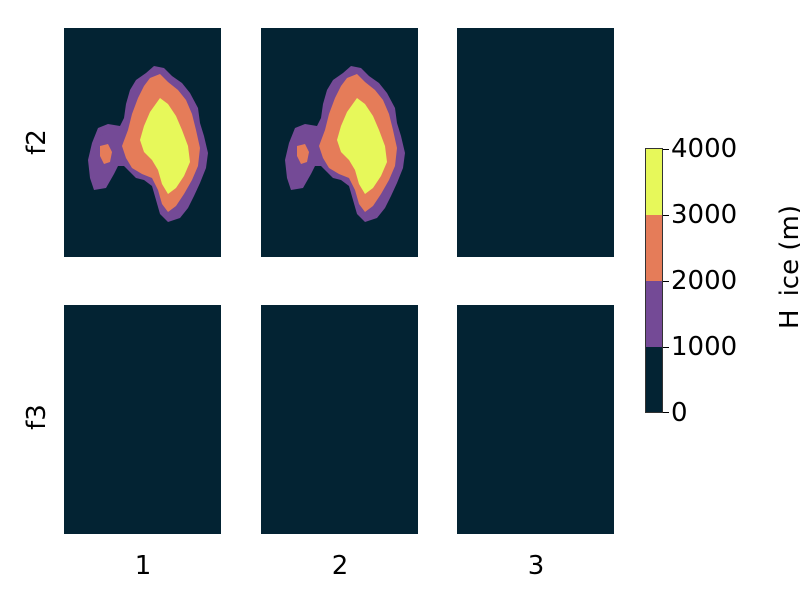 The height and width of the screenshot is (600, 800). I want to click on colorbar-title: H_ice (m), so click(787, 267).